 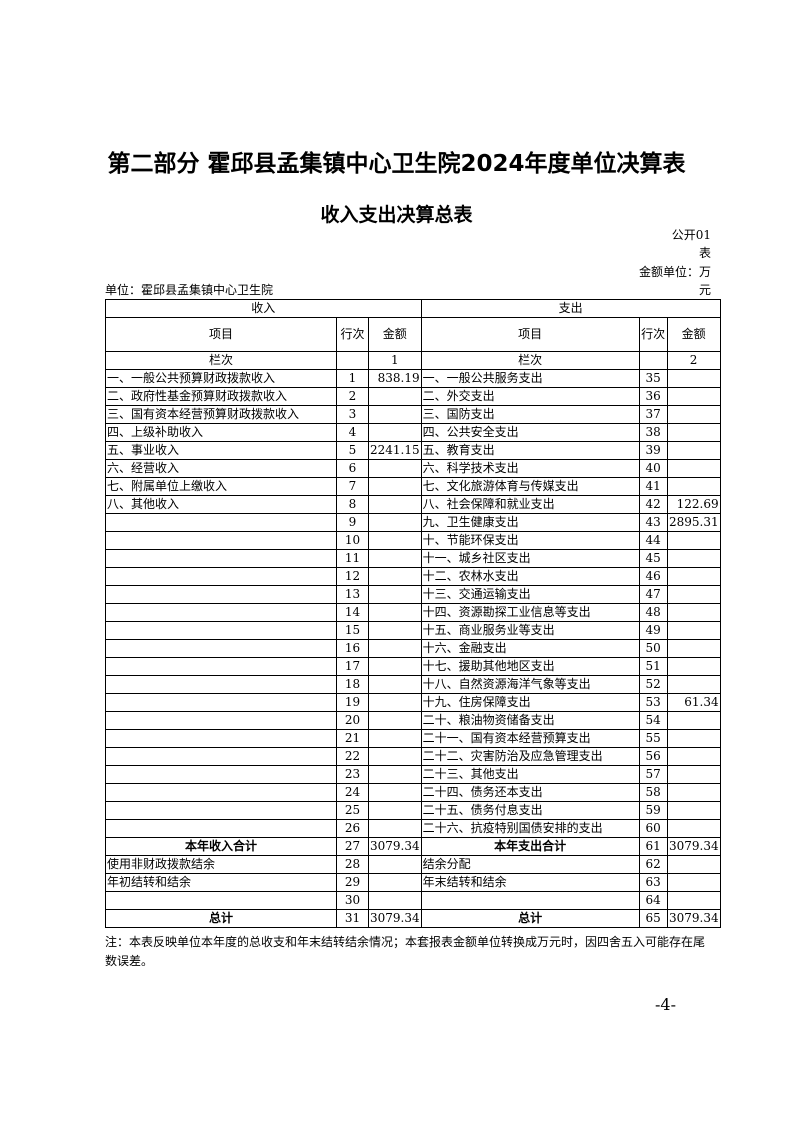 I want to click on table-row: 12 十二、农林水支出 46, so click(x=413, y=576).